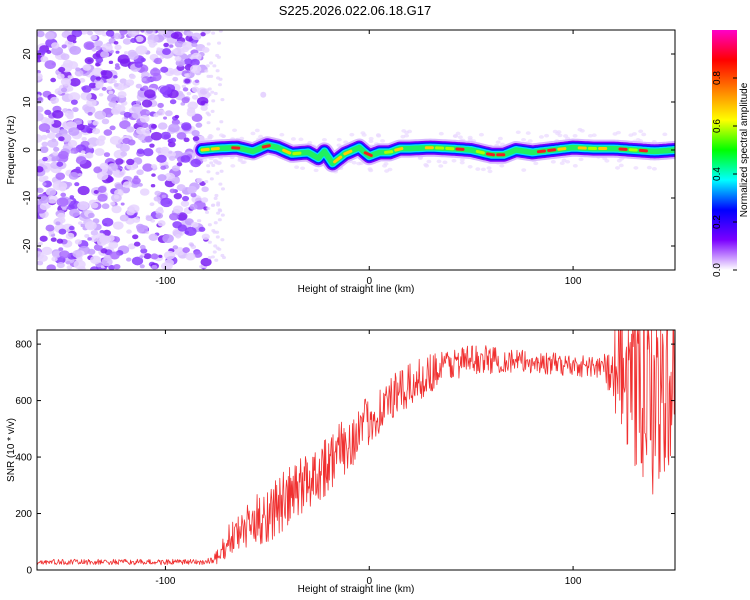  Describe the element at coordinates (23, 401) in the screenshot. I see `y-tick-label: 600` at that location.